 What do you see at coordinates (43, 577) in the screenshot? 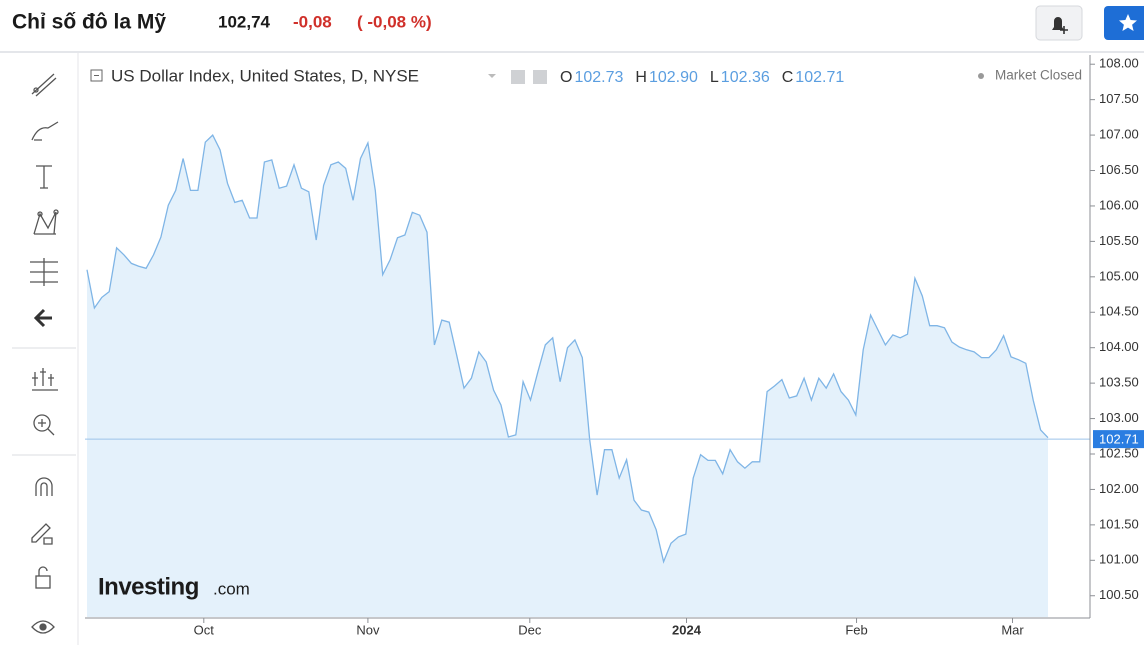
I see `lock-tool` at bounding box center [43, 577].